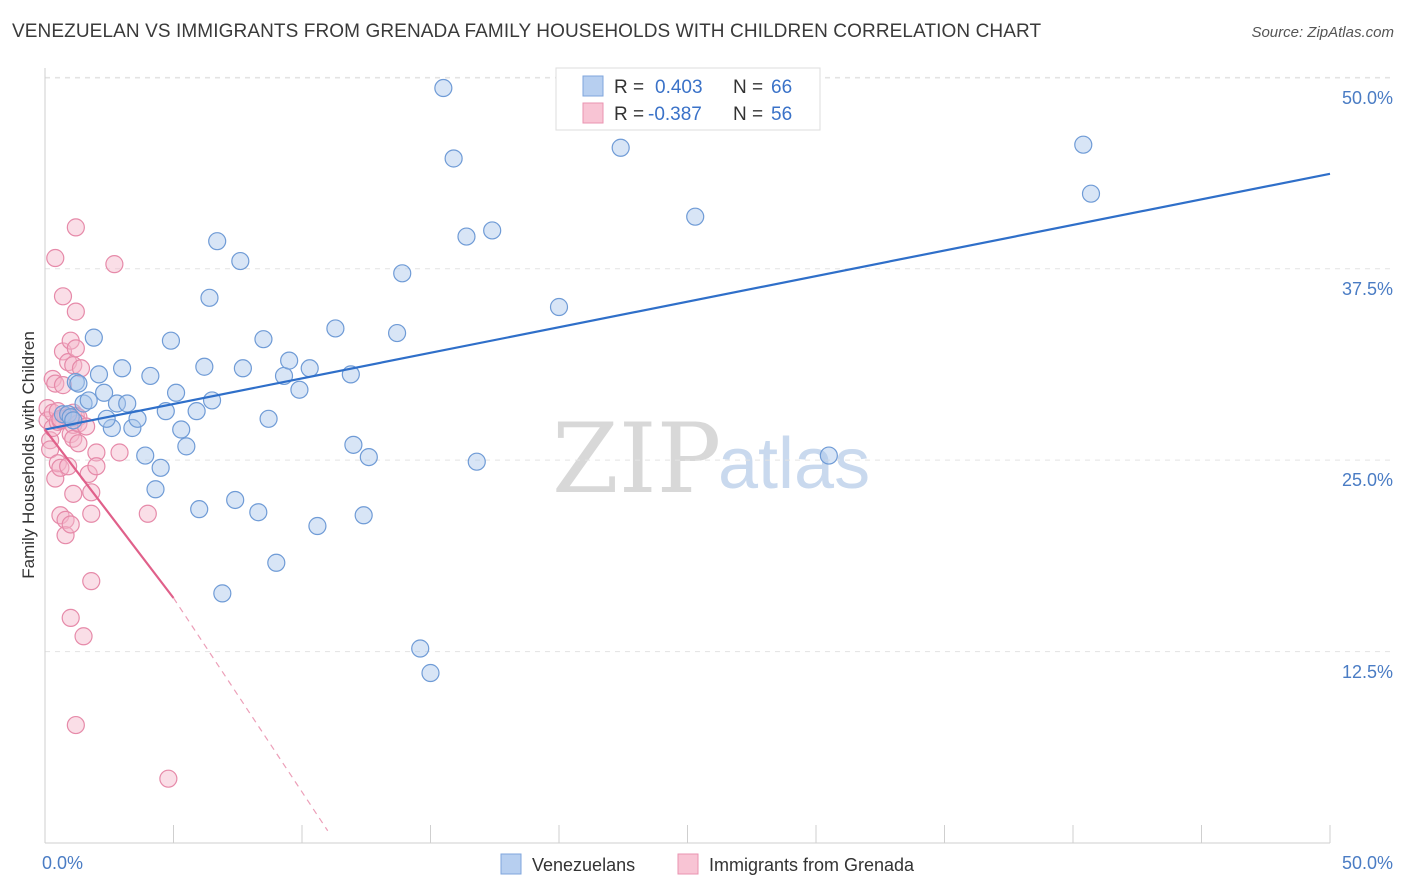 This screenshot has height=892, width=1406. What do you see at coordinates (28, 455) in the screenshot?
I see `y-axis-label: Family Households with Children` at bounding box center [28, 455].